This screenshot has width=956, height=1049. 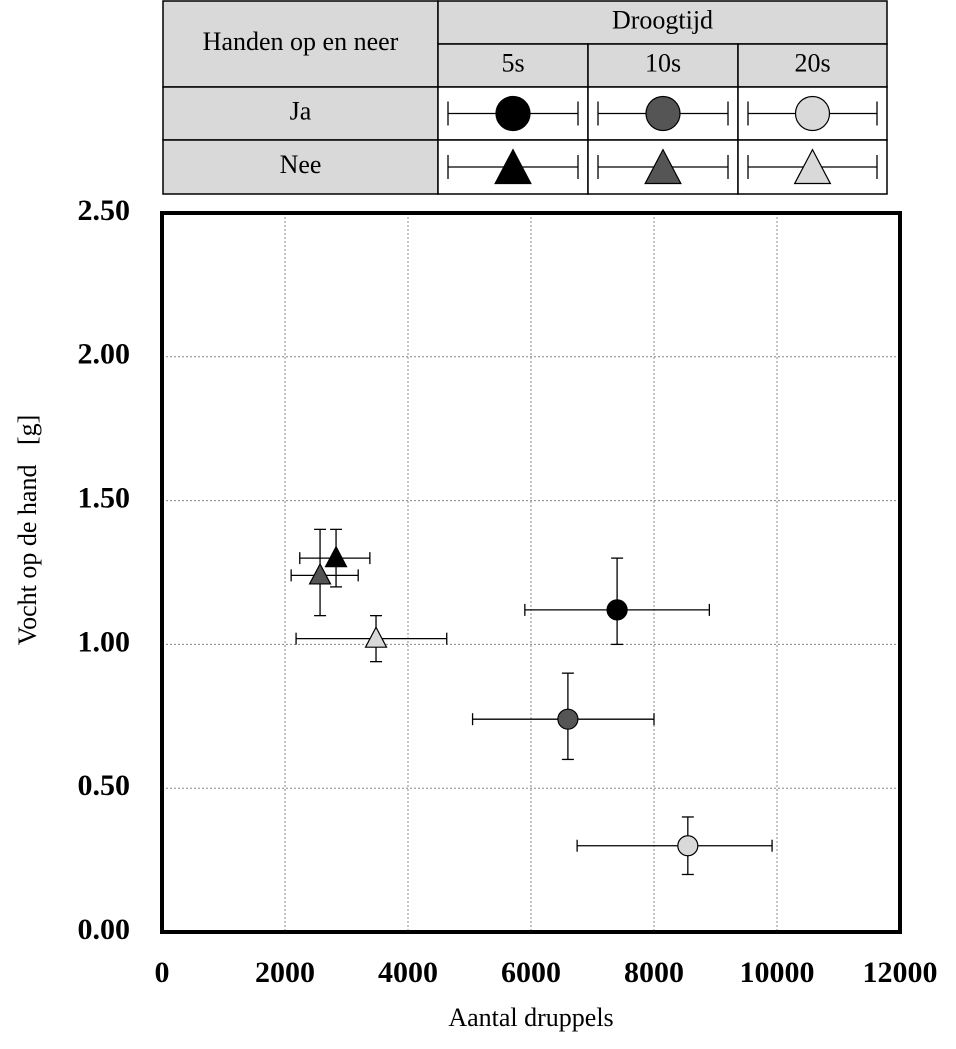 What do you see at coordinates (408, 972) in the screenshot?
I see `x-tick-label: 4000` at bounding box center [408, 972].